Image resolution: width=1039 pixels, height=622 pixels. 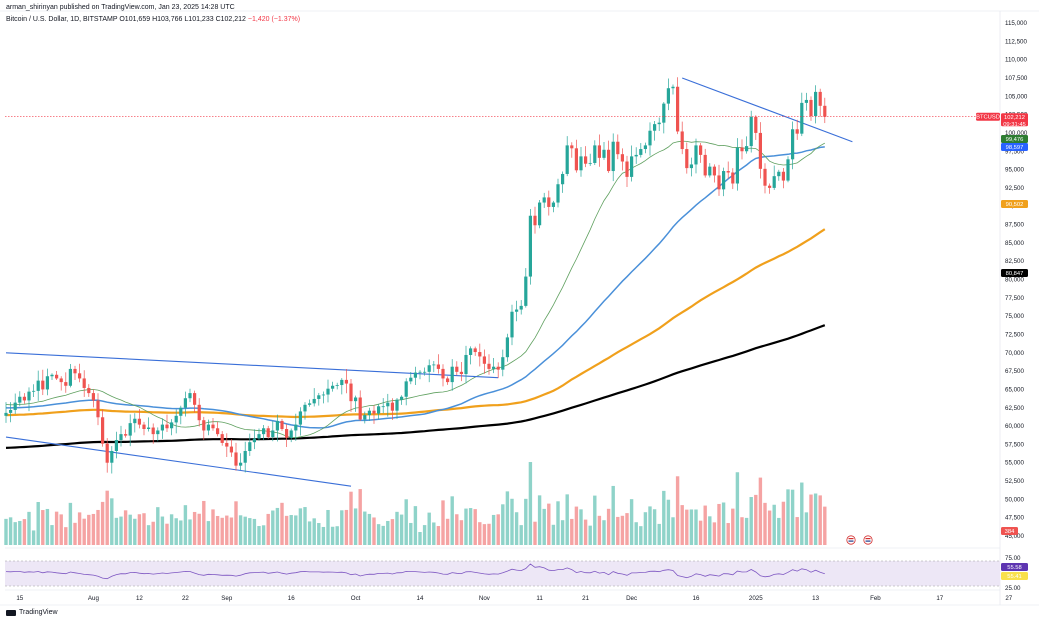 I want to click on price-tick-label: 55,000, so click(x=1014, y=463).